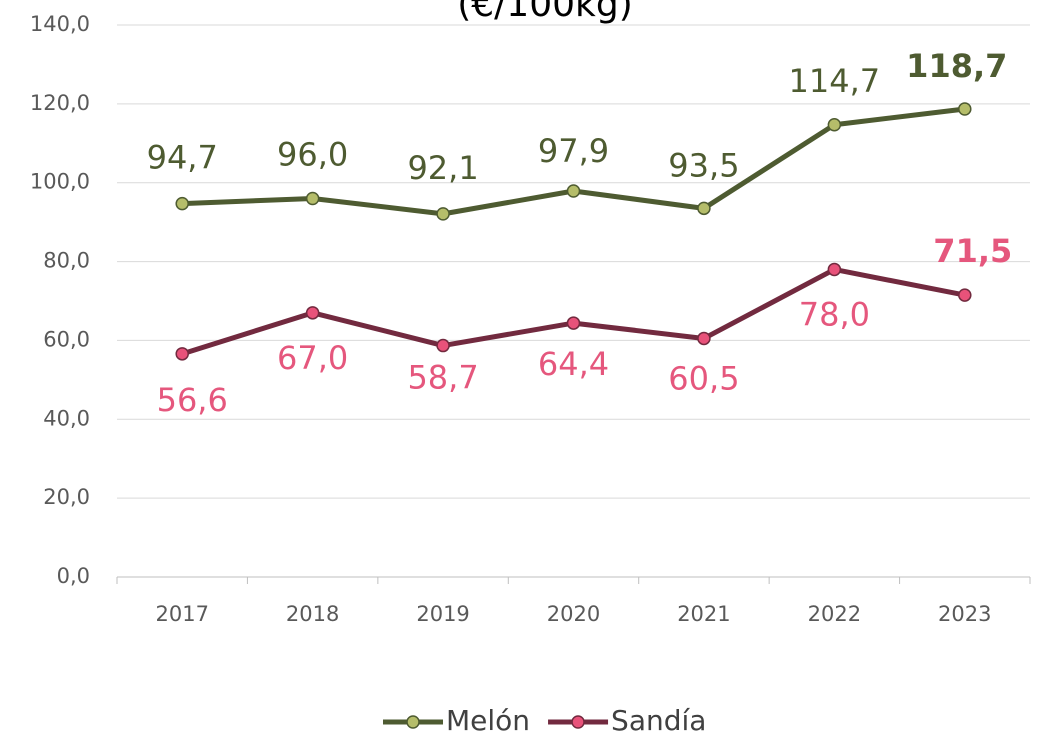 Image resolution: width=1041 pixels, height=736 pixels. I want to click on data-label: 114,7, so click(835, 81).